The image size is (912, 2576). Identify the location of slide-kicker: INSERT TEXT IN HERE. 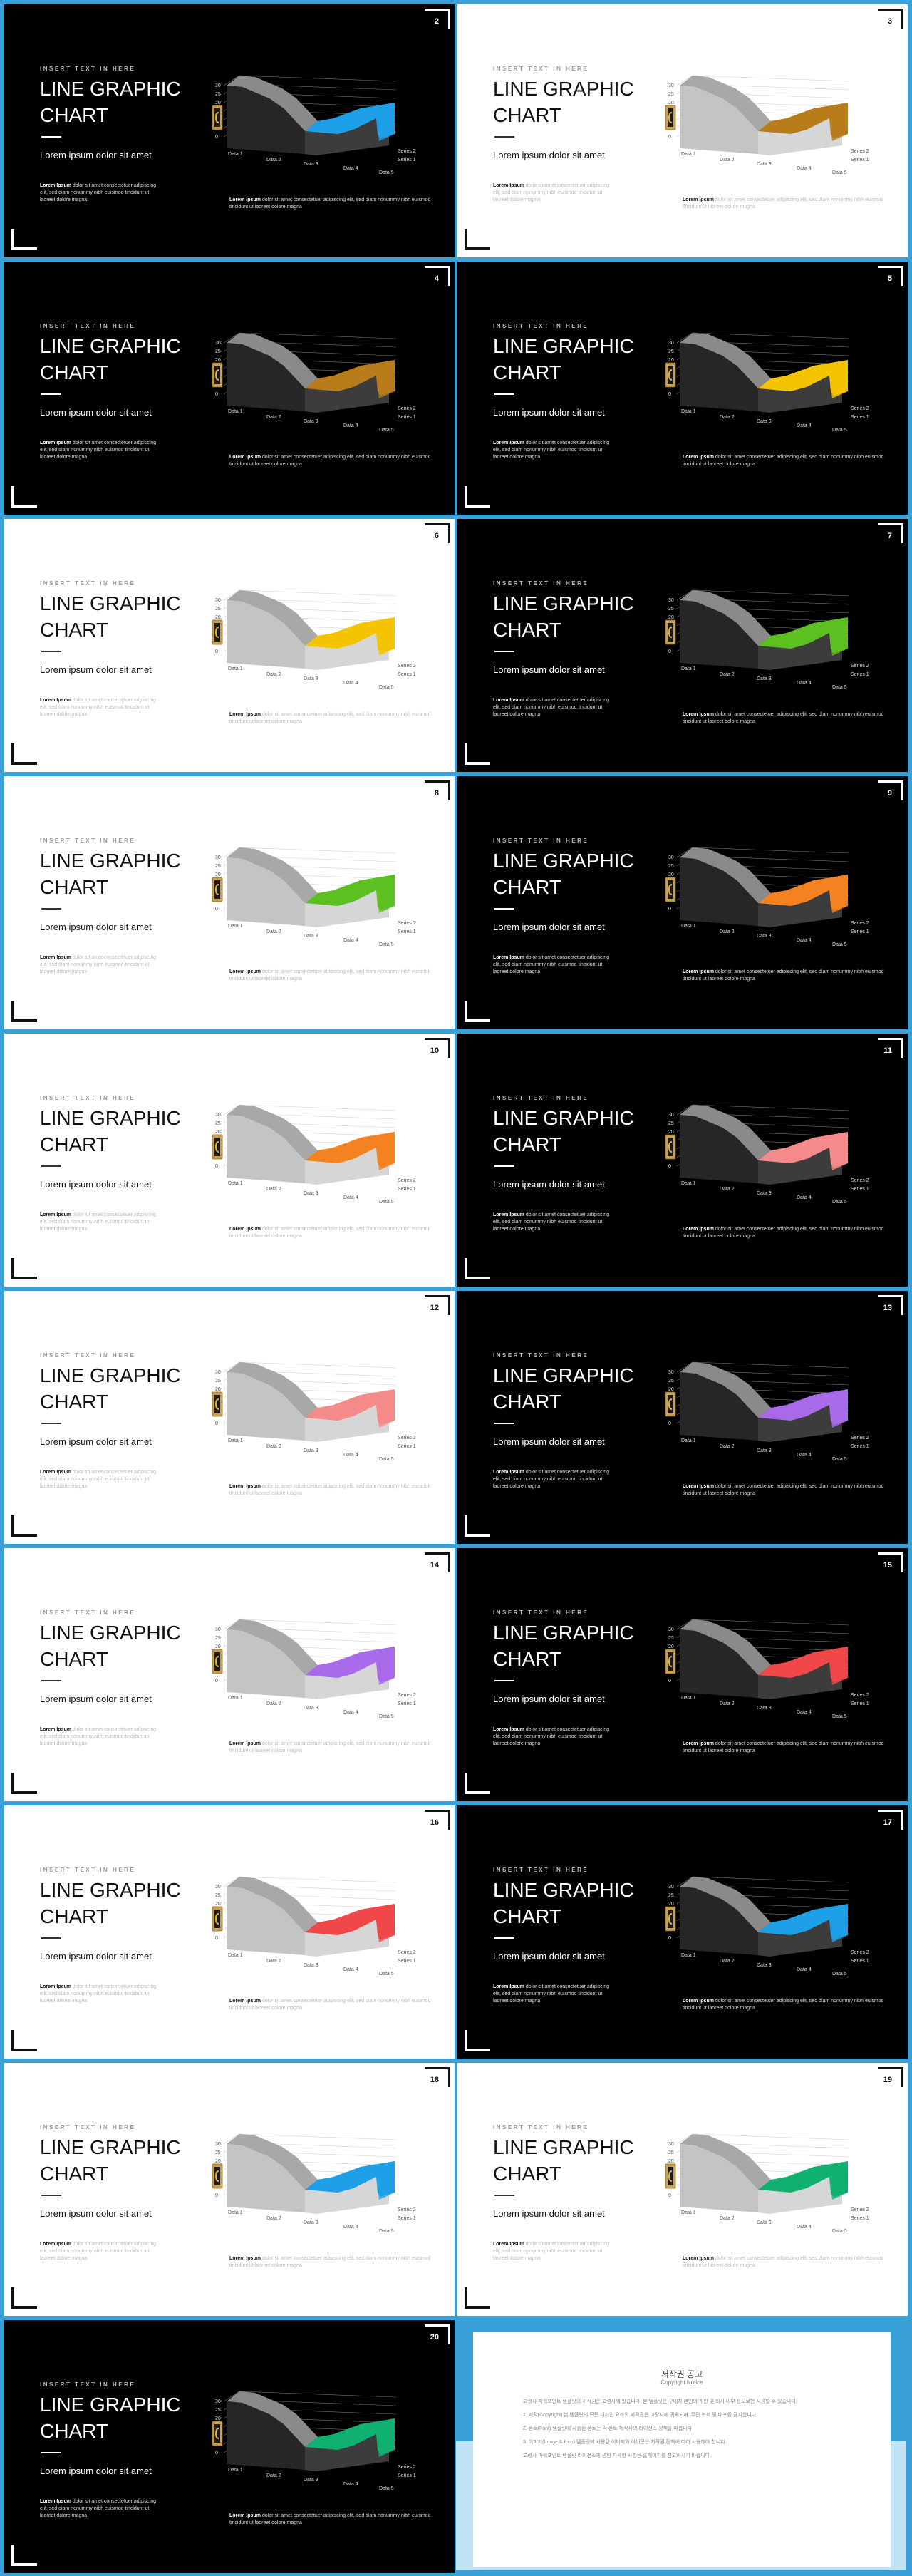
(541, 1355).